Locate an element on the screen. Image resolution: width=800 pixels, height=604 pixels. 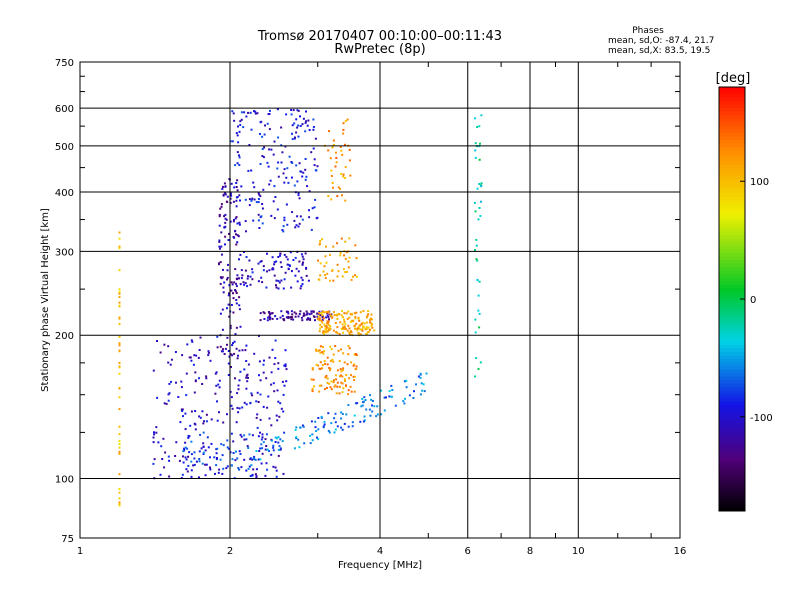
x-tick-label: 1 is located at coordinates (80, 551).